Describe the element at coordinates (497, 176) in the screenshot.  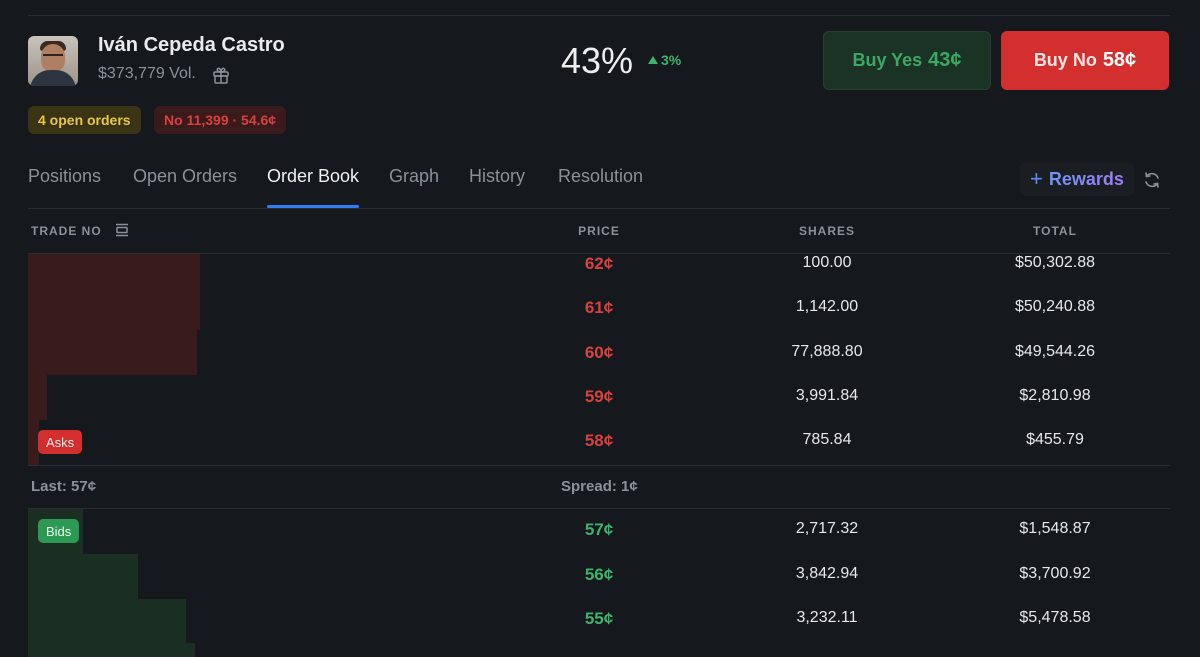
I see `tab-history: History` at that location.